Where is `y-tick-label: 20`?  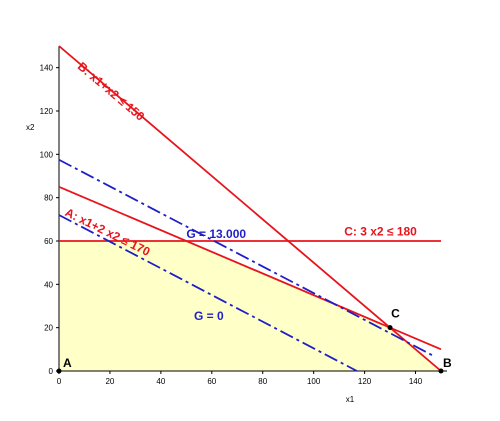 y-tick-label: 20 is located at coordinates (48, 328).